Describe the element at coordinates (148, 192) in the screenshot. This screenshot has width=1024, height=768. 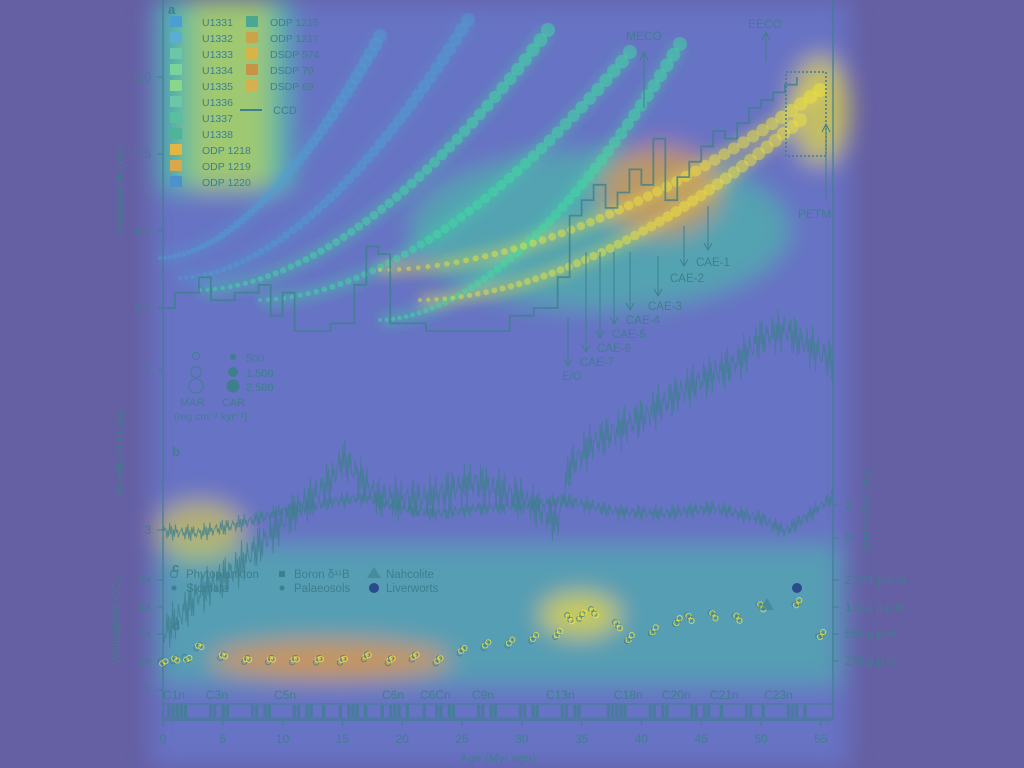
I see `palaeodepth-ticks: 3.0 3.5 4.0 4.5` at that location.